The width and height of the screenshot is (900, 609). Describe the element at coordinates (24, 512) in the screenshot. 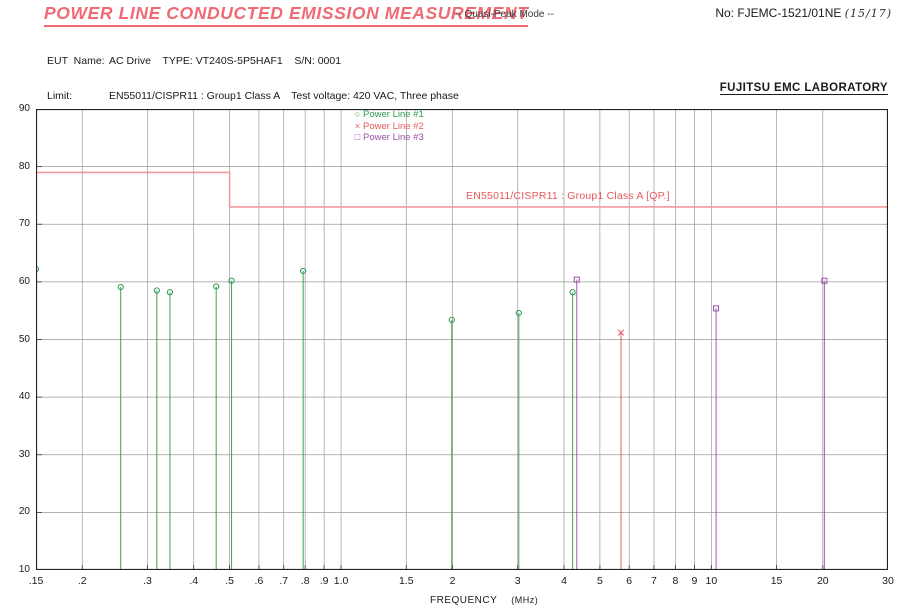

I see `y-axis-tick-label: 20` at that location.